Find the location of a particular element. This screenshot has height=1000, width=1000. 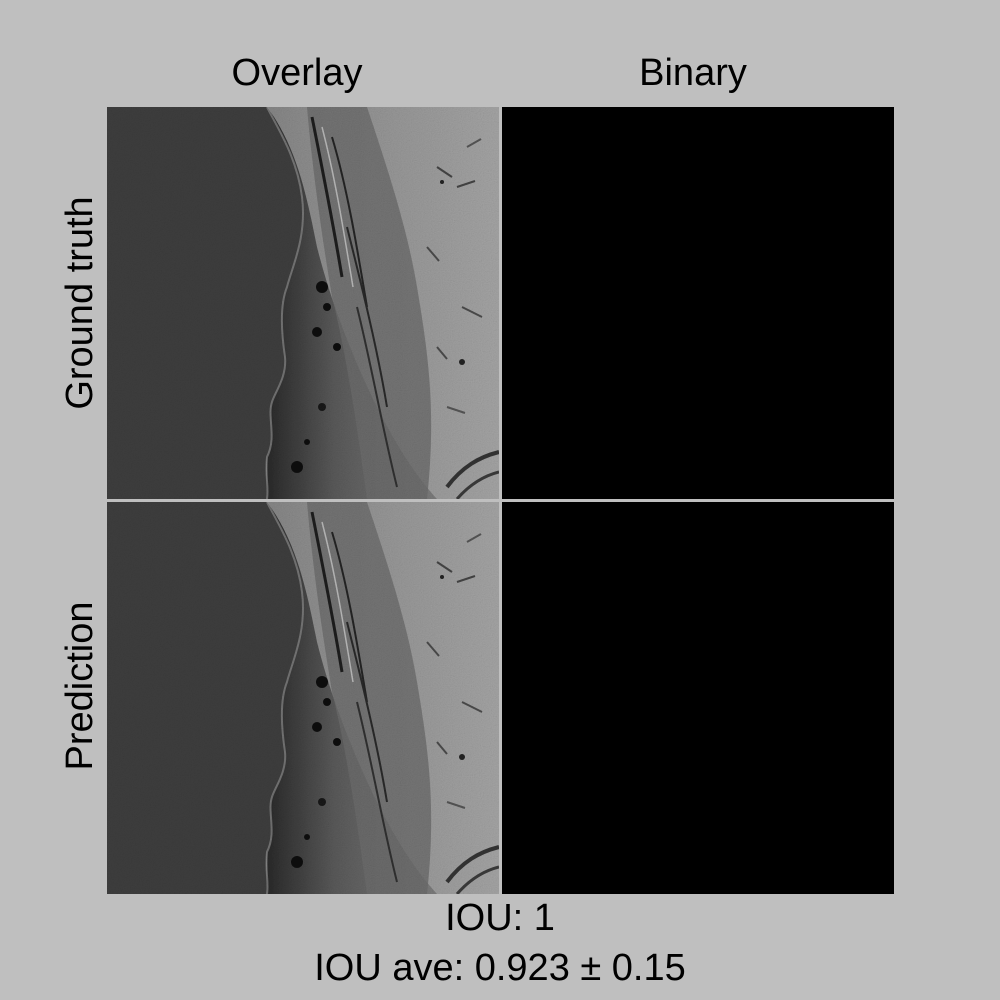

row-title-prediction: Prediction is located at coordinates (80, 686).